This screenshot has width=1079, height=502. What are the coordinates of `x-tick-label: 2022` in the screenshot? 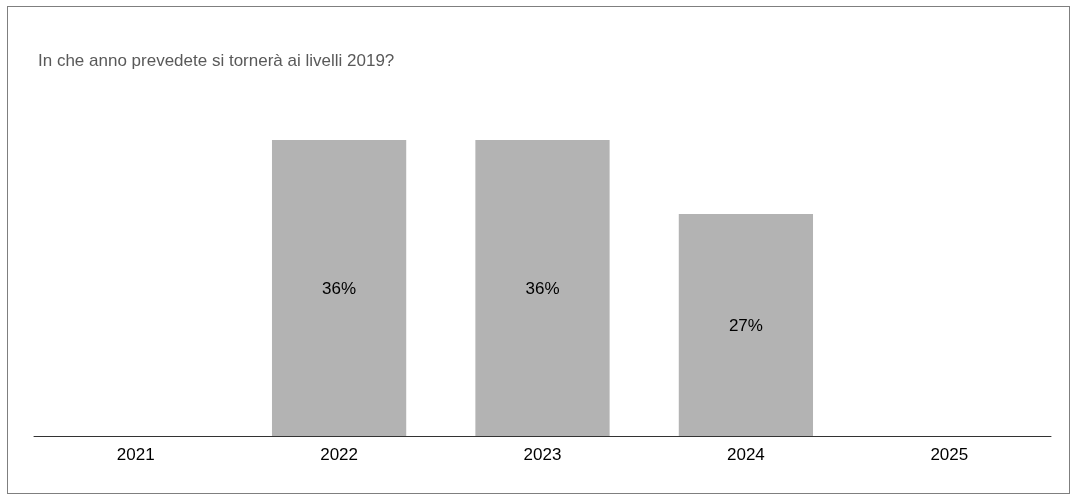 It's located at (339, 454).